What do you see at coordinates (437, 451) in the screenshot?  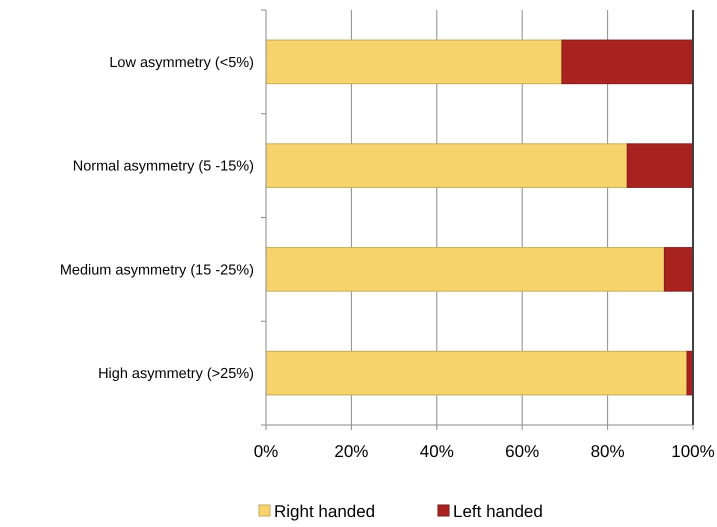 I see `x-tick-label: 40%` at bounding box center [437, 451].